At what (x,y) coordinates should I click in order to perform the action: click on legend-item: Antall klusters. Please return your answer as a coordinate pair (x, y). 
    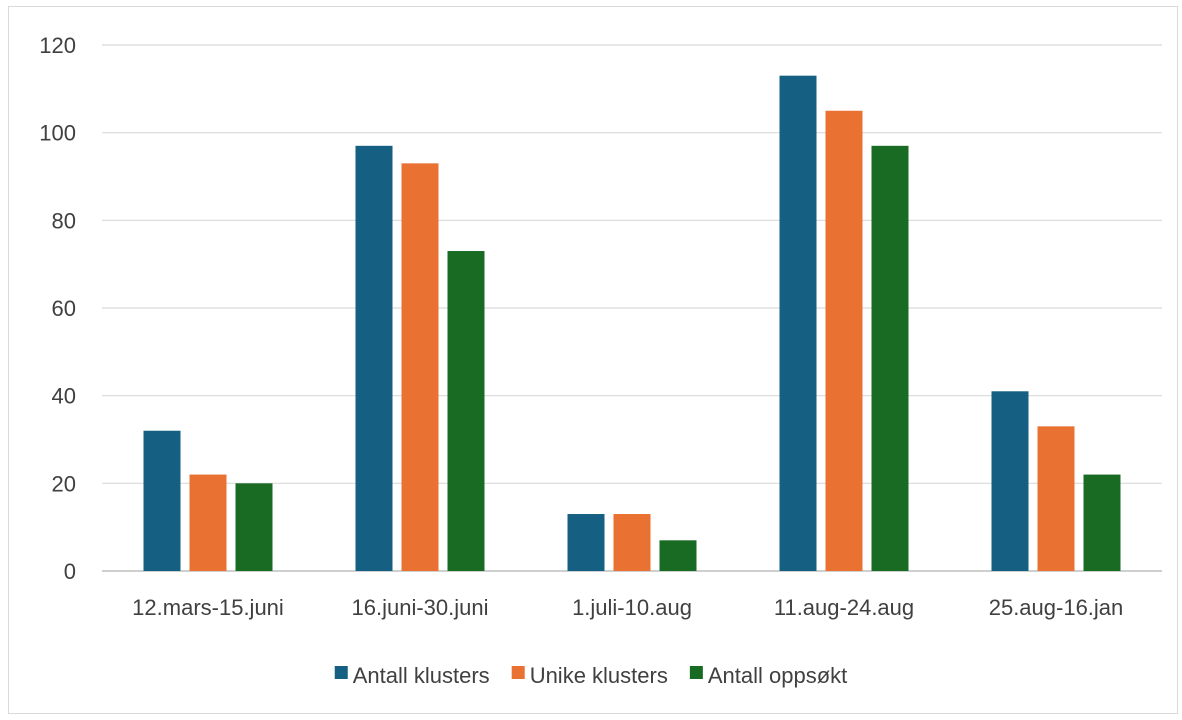
    Looking at the image, I should click on (412, 675).